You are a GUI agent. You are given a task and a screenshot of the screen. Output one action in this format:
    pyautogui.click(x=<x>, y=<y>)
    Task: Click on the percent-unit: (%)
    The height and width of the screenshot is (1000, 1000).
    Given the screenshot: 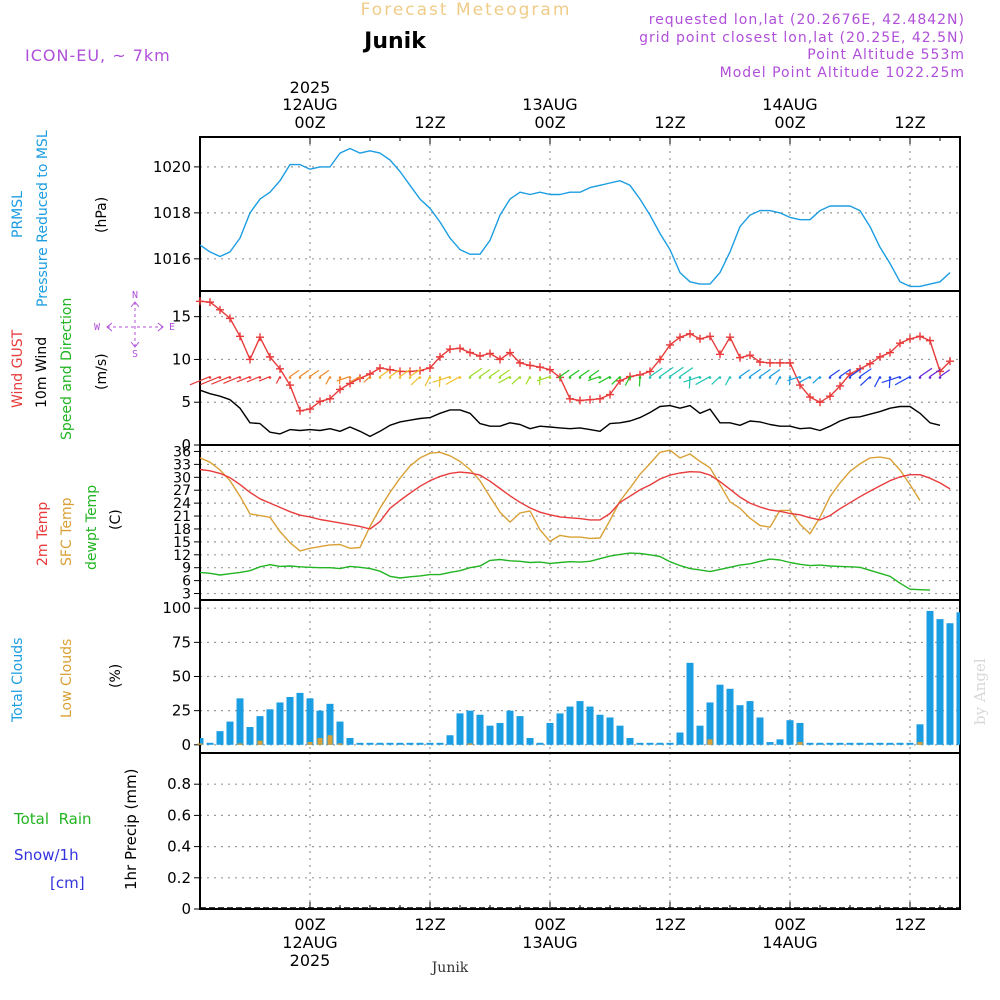 What is the action you would take?
    pyautogui.click(x=116, y=676)
    